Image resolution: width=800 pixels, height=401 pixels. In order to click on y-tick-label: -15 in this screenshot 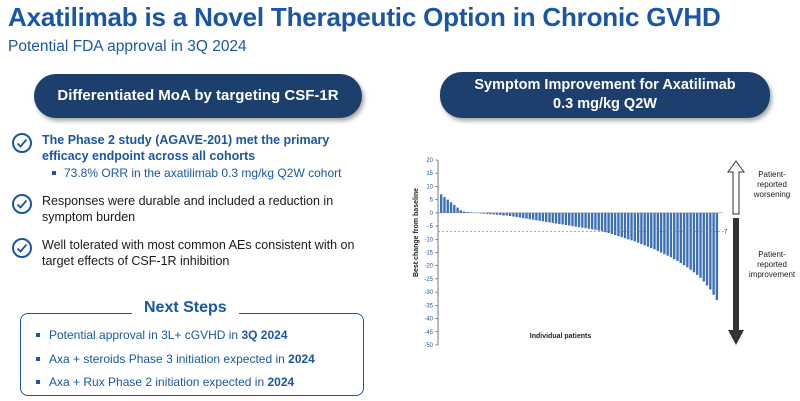, I will do `click(428, 254)`.